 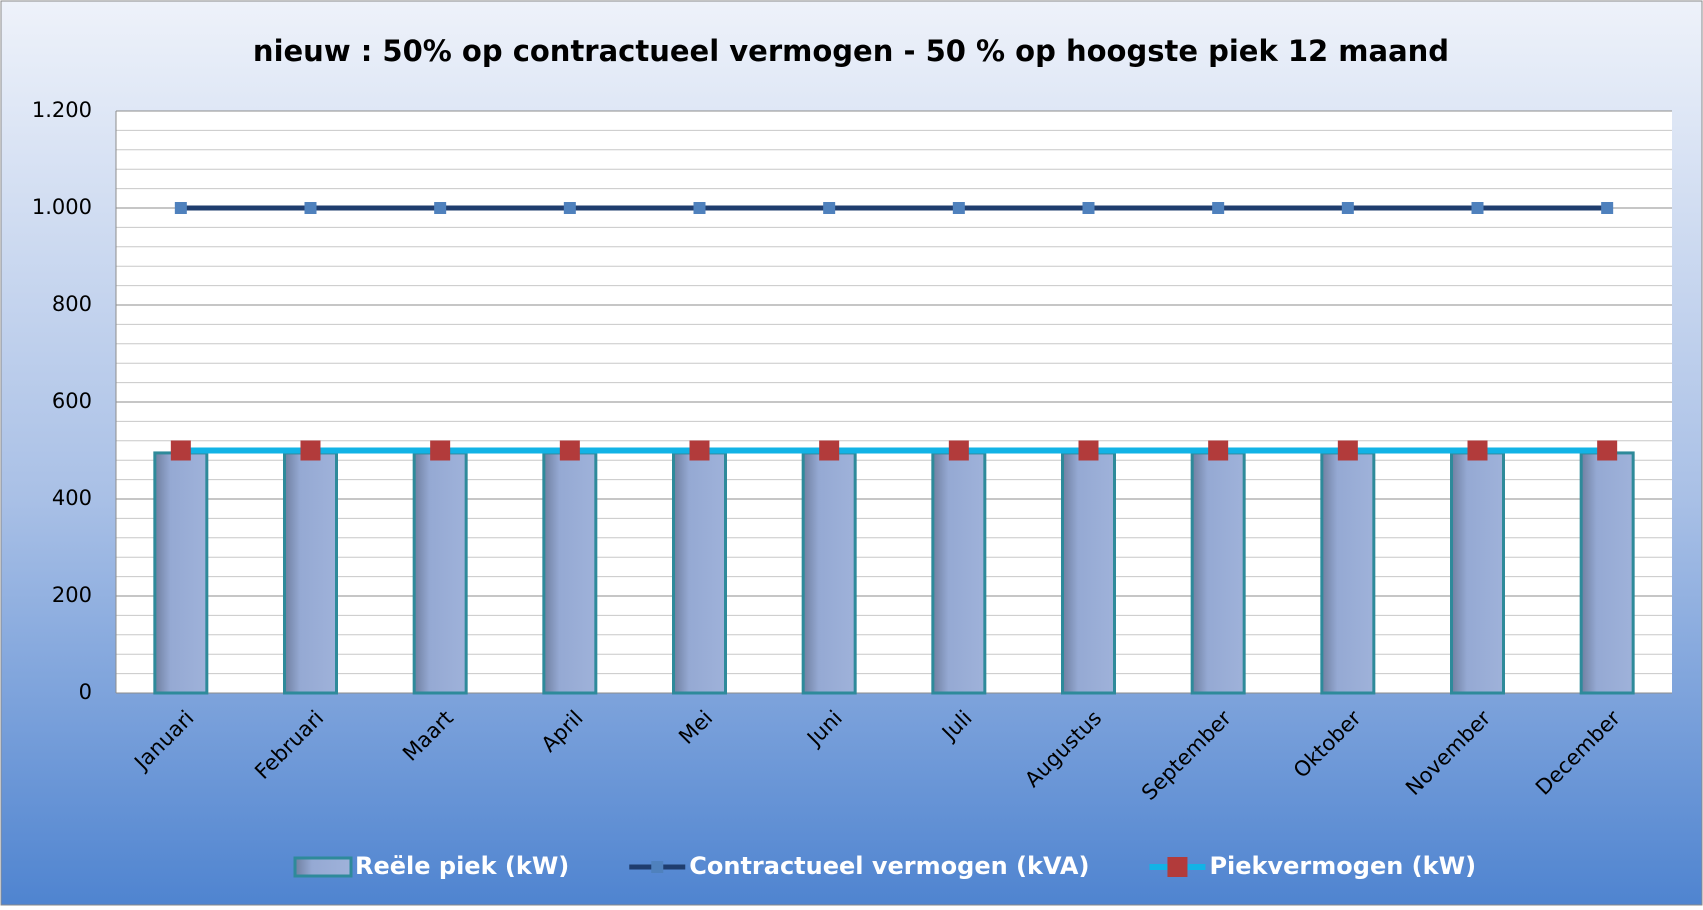 What do you see at coordinates (1342, 866) in the screenshot?
I see `legend-label: Piekvermogen (kW)` at bounding box center [1342, 866].